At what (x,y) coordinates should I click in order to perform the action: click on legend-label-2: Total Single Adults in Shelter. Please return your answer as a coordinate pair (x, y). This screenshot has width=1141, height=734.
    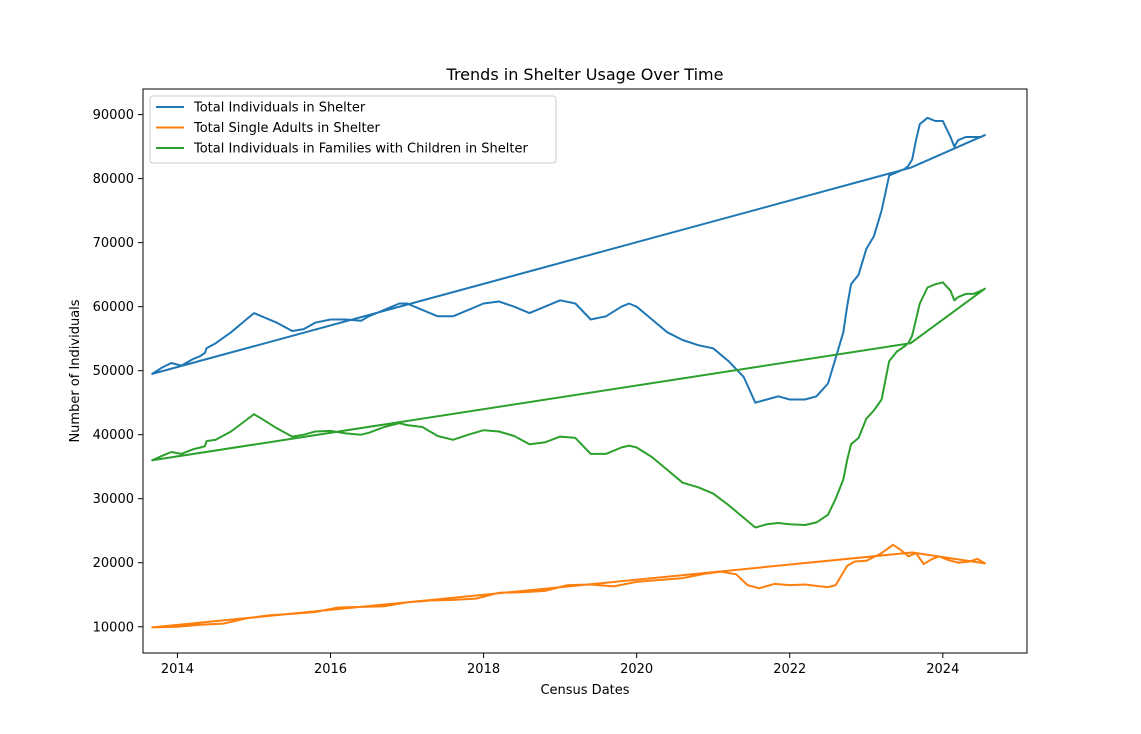
    Looking at the image, I should click on (287, 128).